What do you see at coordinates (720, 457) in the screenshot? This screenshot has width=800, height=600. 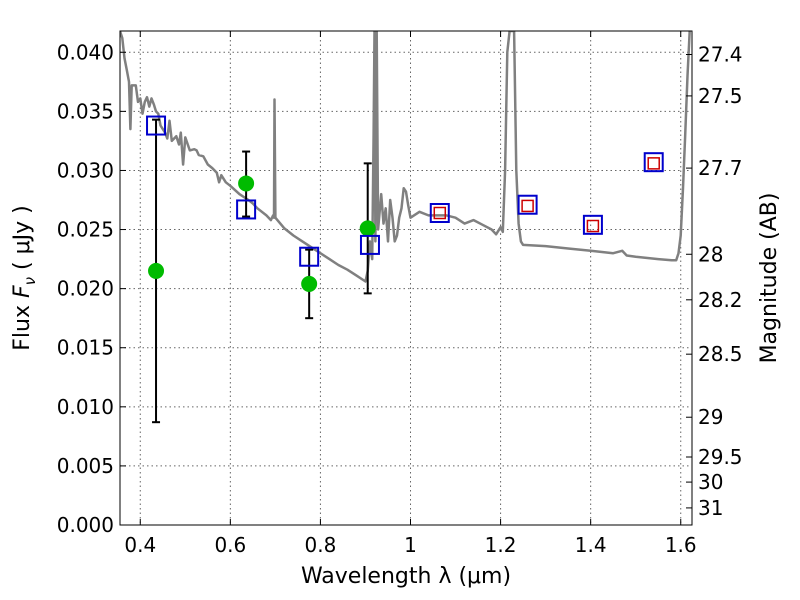 I see `y2-tick-label: 29.5` at bounding box center [720, 457].